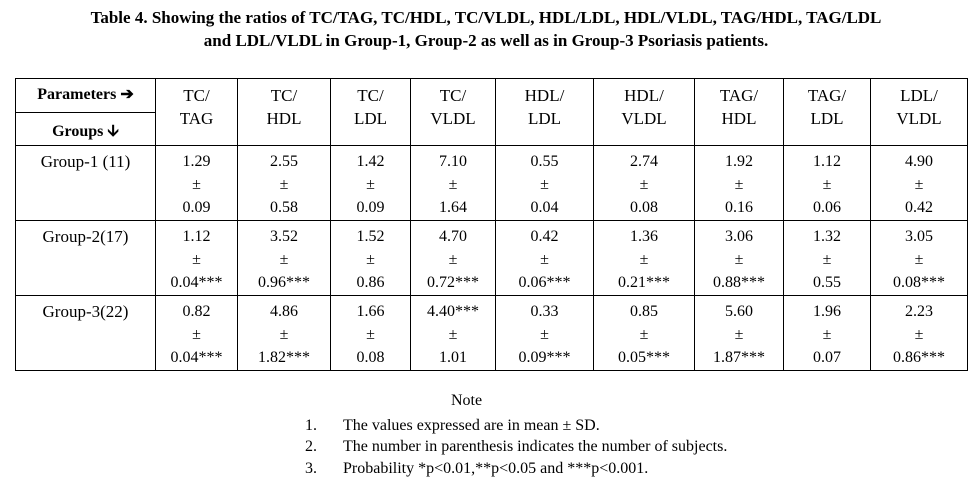 The width and height of the screenshot is (972, 488). What do you see at coordinates (467, 400) in the screenshot?
I see `note-title: Note` at bounding box center [467, 400].